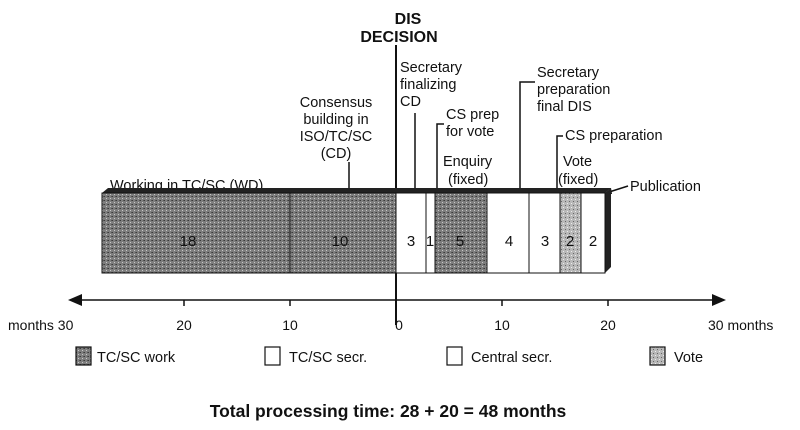 The width and height of the screenshot is (800, 430). Describe the element at coordinates (41, 325) in the screenshot. I see `axis-label-months-30-left: months 30` at that location.